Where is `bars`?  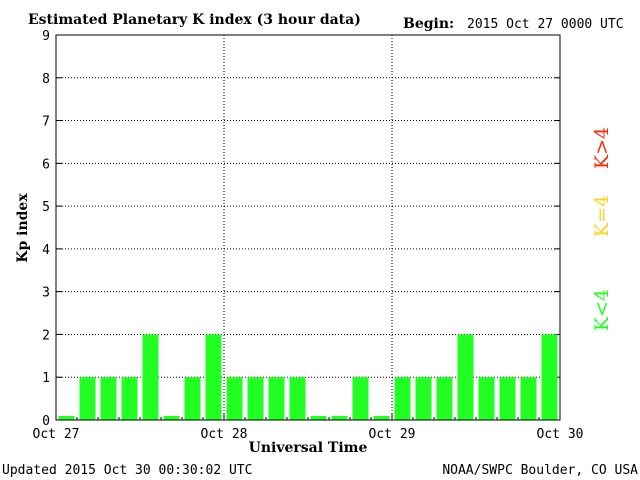 bars is located at coordinates (308, 377).